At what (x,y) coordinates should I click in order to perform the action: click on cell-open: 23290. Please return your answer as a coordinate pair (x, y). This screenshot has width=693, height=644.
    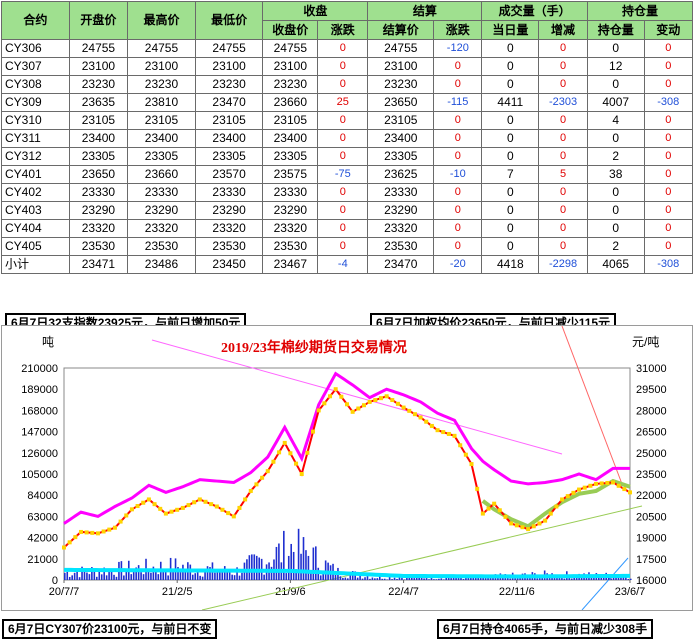
    Looking at the image, I should click on (98, 210).